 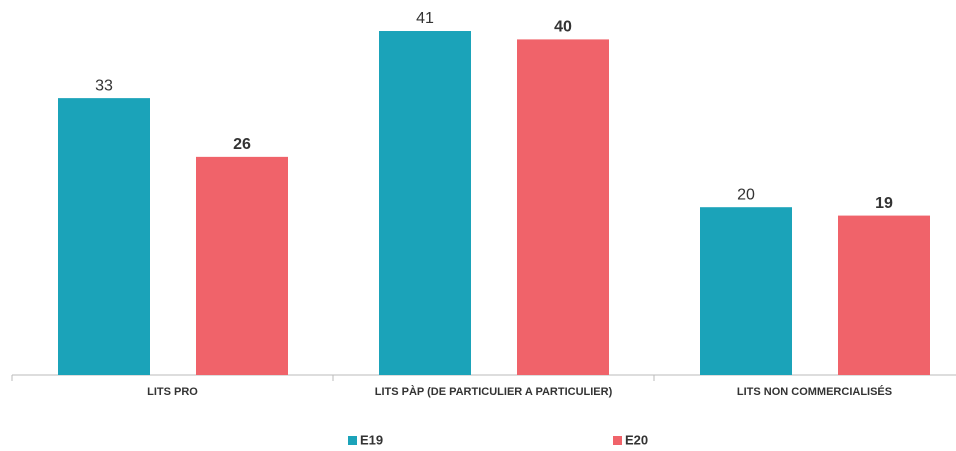 What do you see at coordinates (242, 144) in the screenshot?
I see `value-label: 26` at bounding box center [242, 144].